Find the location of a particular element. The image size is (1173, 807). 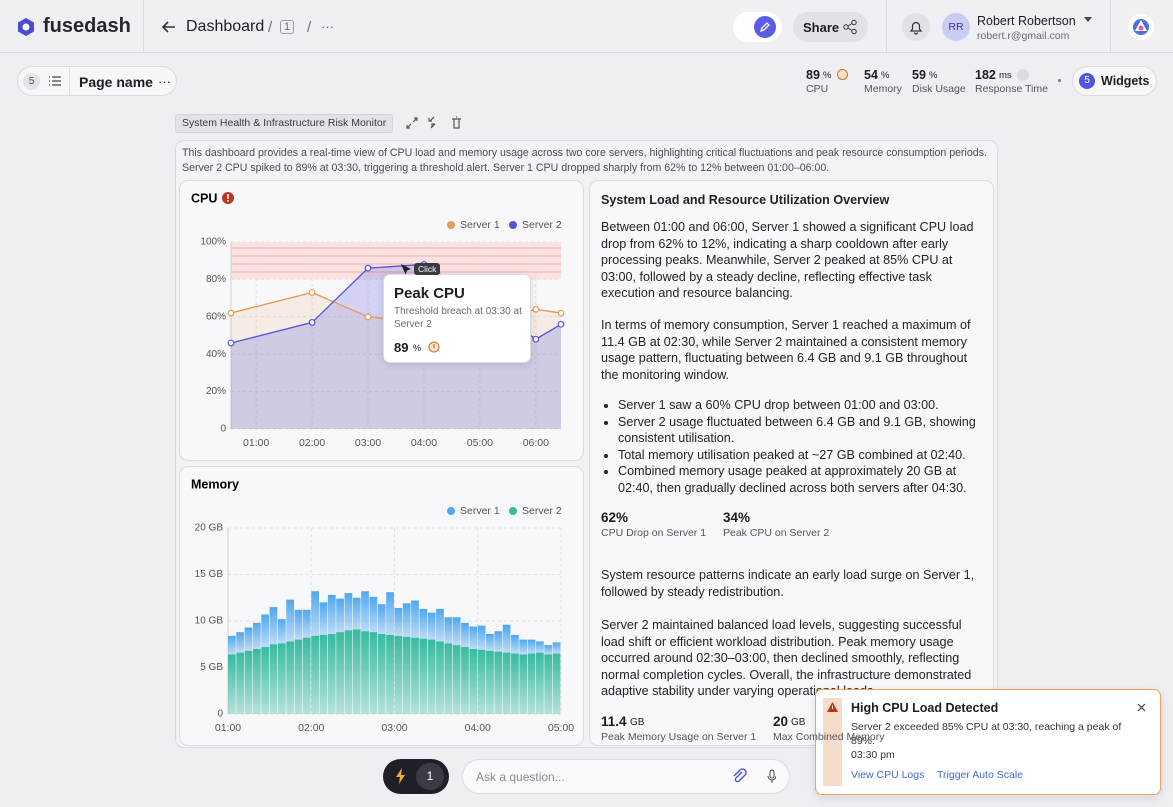

metric-label: Response Time is located at coordinates (1011, 89).